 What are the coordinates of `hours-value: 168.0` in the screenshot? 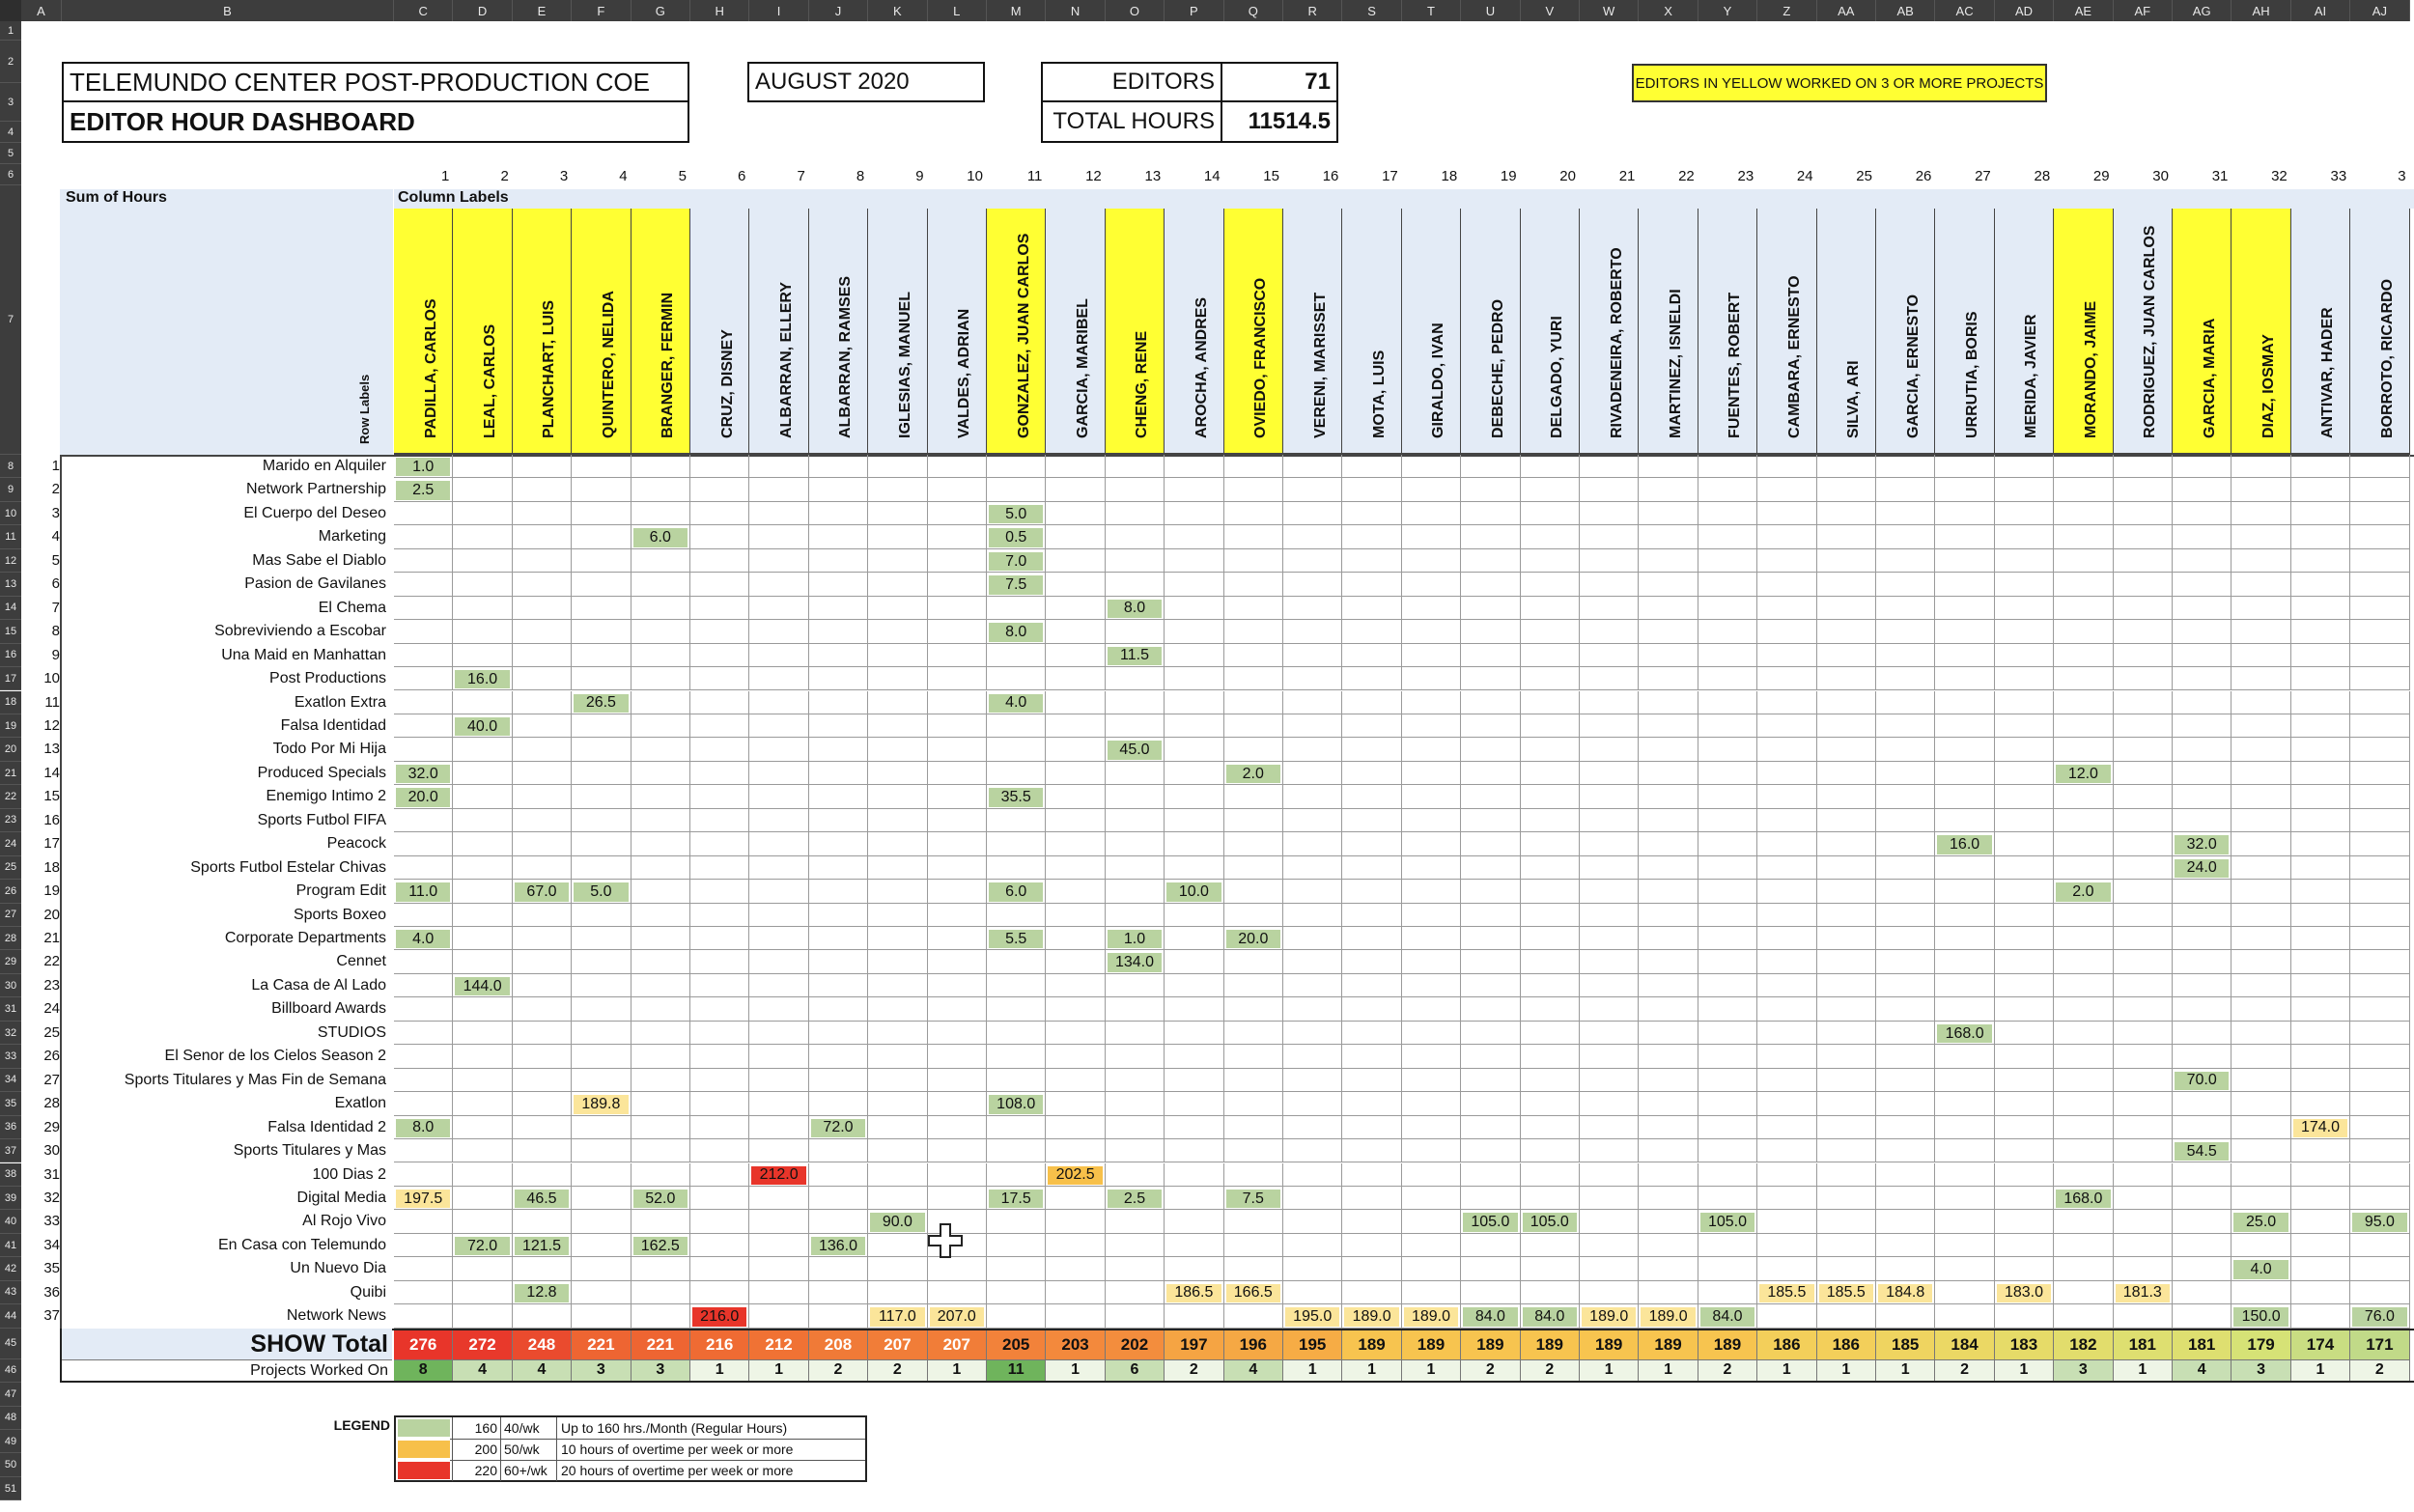 It's located at (2084, 1199).